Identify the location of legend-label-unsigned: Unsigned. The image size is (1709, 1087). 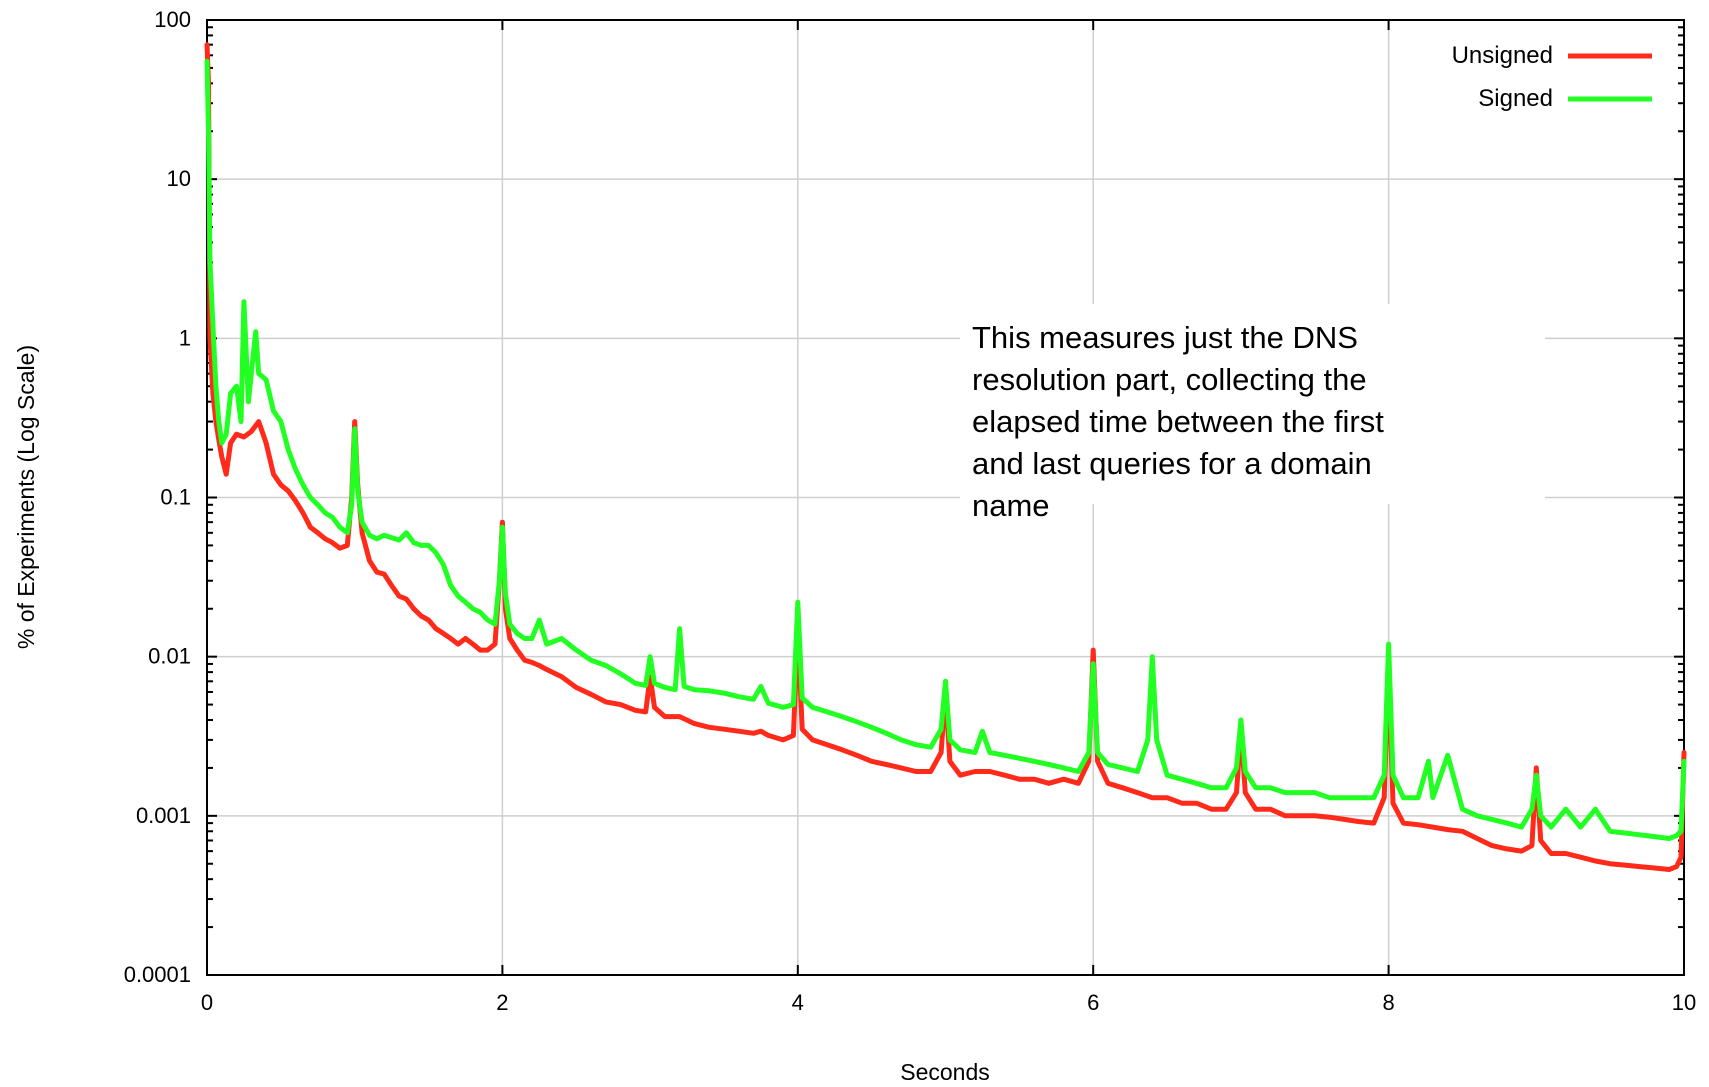
(1502, 55).